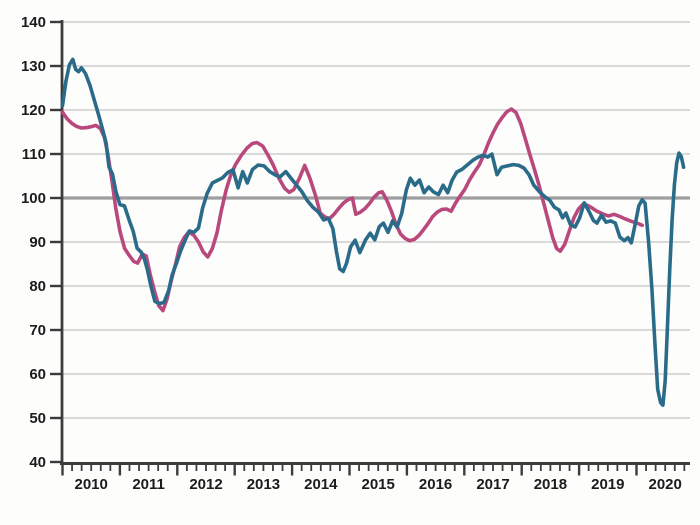  I want to click on y-tick-label: 60, so click(37, 374).